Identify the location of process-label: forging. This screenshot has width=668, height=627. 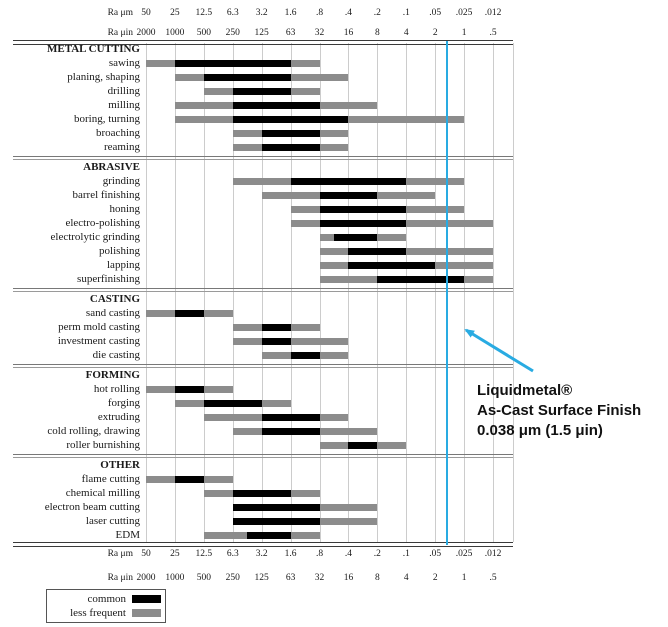
(123, 403).